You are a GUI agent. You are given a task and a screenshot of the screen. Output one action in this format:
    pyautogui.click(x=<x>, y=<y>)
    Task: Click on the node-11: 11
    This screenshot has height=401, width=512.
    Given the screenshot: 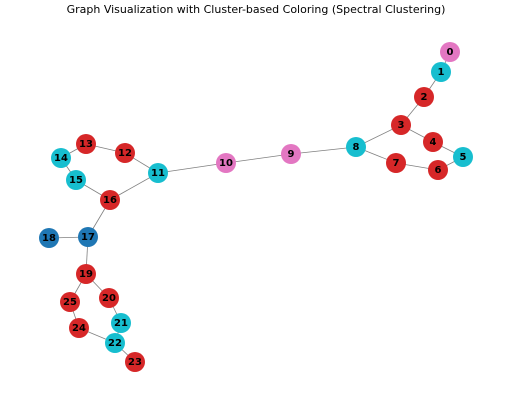 What is the action you would take?
    pyautogui.click(x=158, y=173)
    